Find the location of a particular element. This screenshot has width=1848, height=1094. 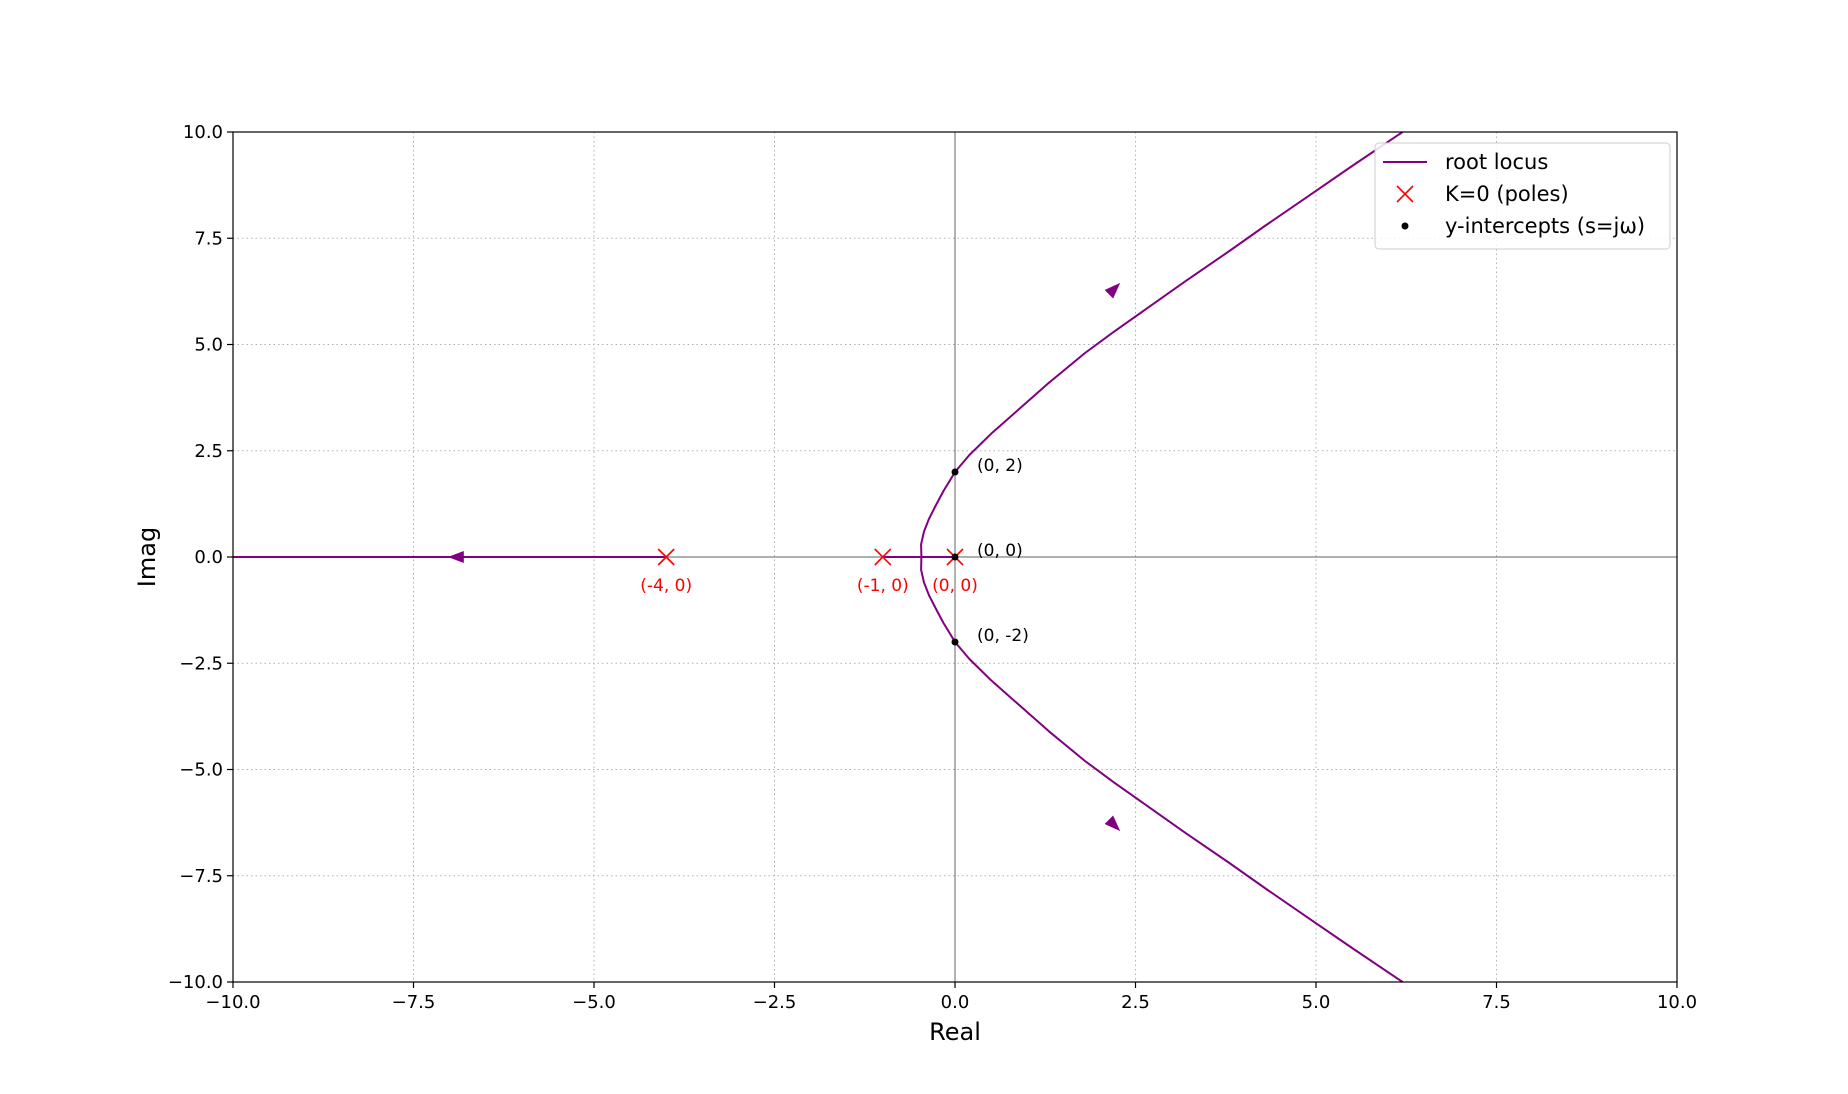

y-tick-label: 7.5 is located at coordinates (208, 238).